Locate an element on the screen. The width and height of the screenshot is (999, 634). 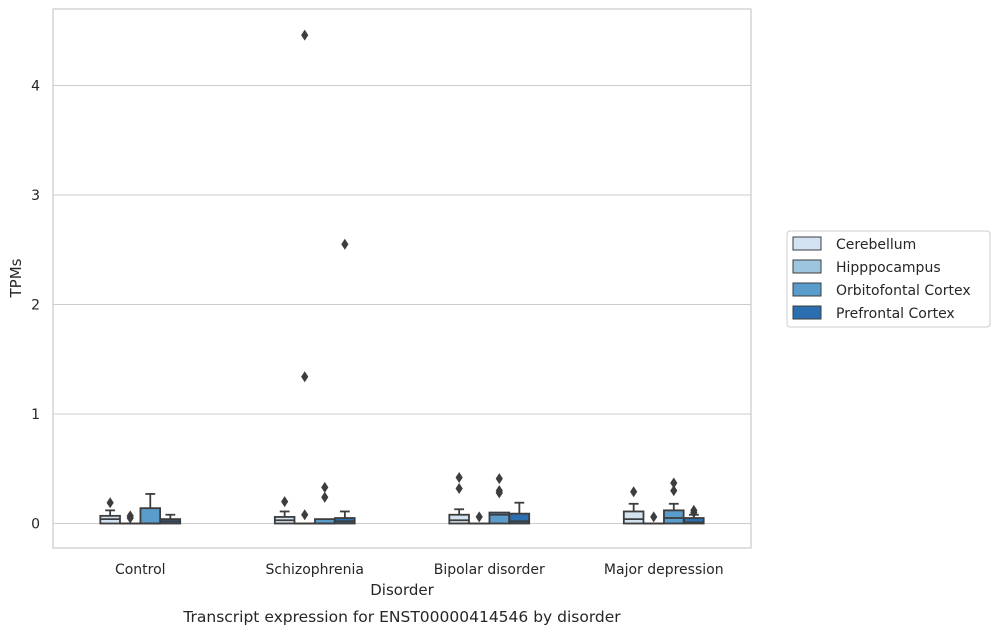
x-axis-label: Disorder is located at coordinates (402, 590).